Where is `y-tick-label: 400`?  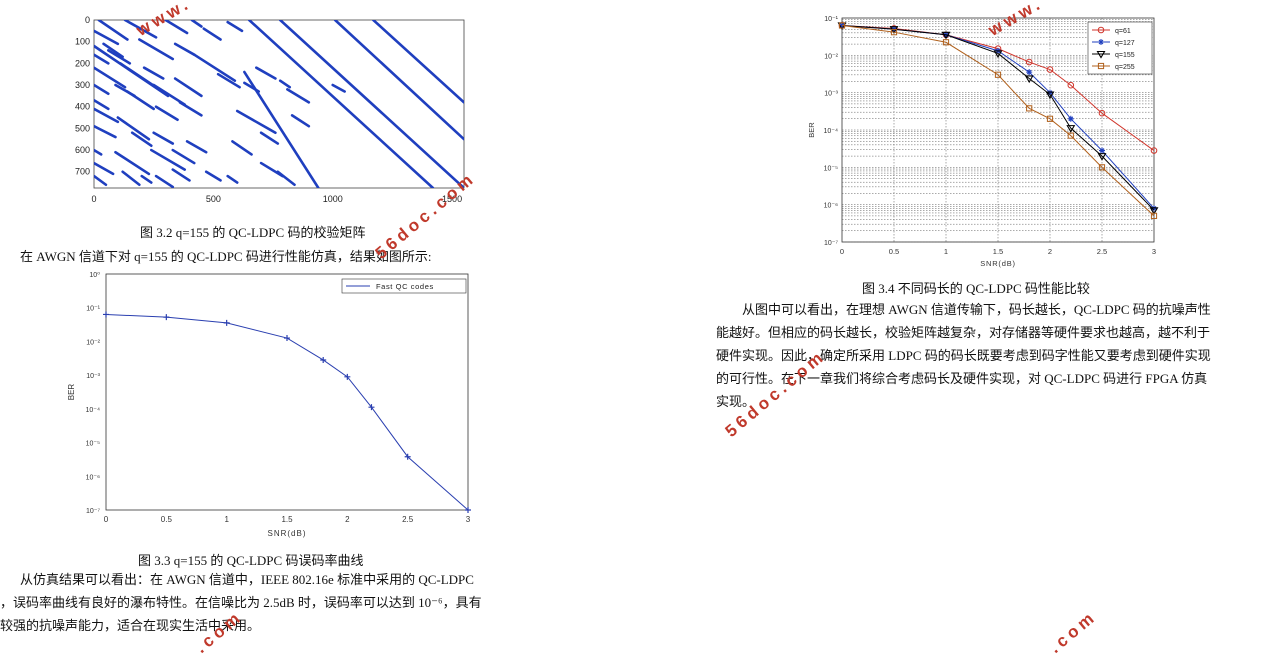 y-tick-label: 400 is located at coordinates (82, 107).